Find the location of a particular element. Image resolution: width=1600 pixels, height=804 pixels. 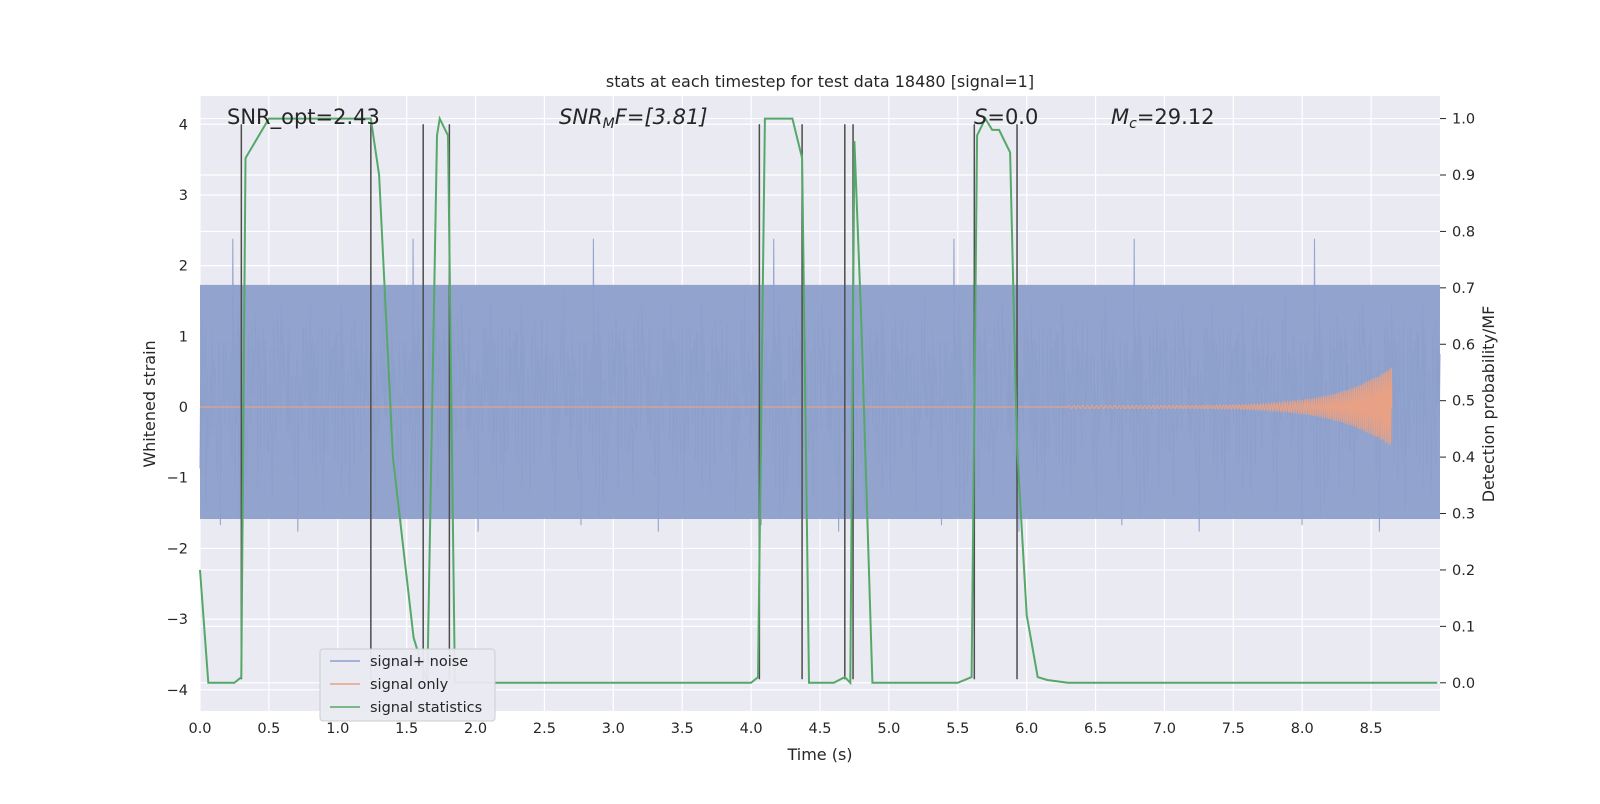

y-right-axis-label: Detection probability/MF is located at coordinates (1488, 404).